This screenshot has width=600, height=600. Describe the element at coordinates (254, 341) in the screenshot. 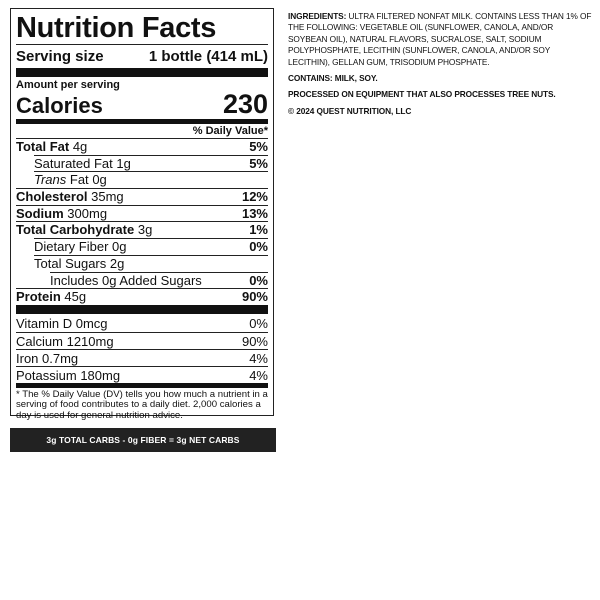

I see `vitamin-dv: 90%` at that location.